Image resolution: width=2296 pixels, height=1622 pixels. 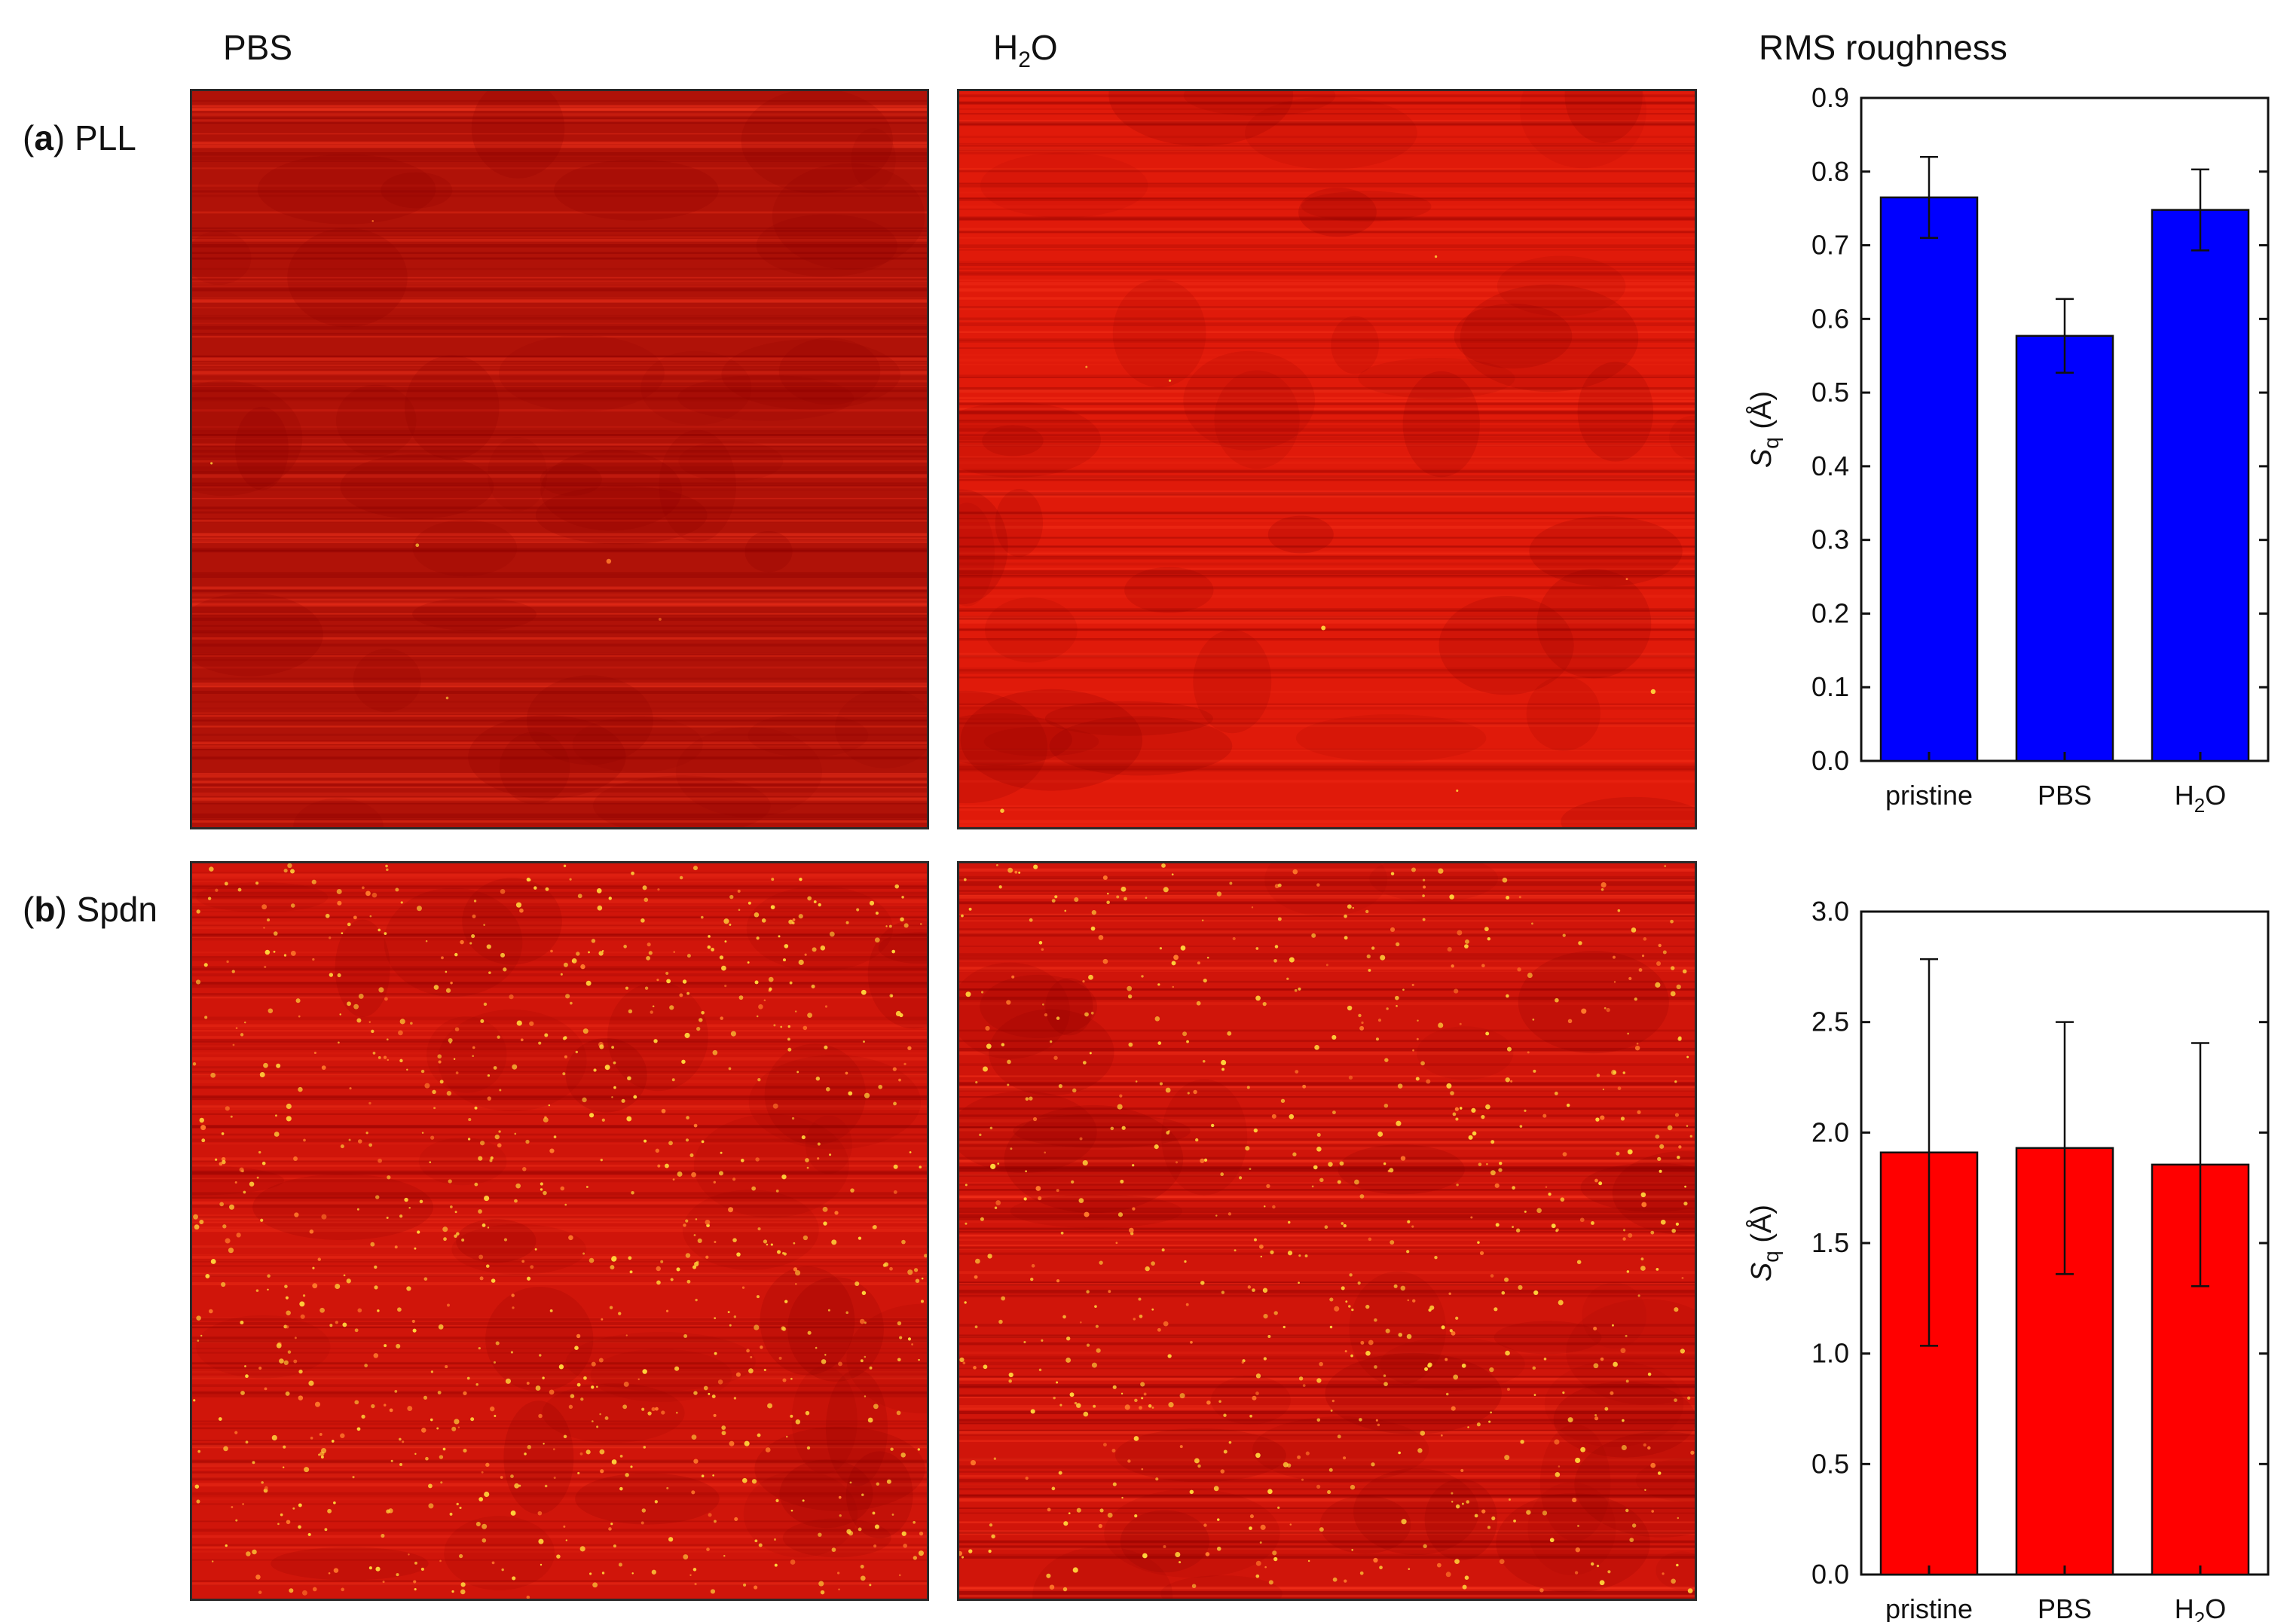 I want to click on y-tick-label: 0.6, so click(x=1830, y=318).